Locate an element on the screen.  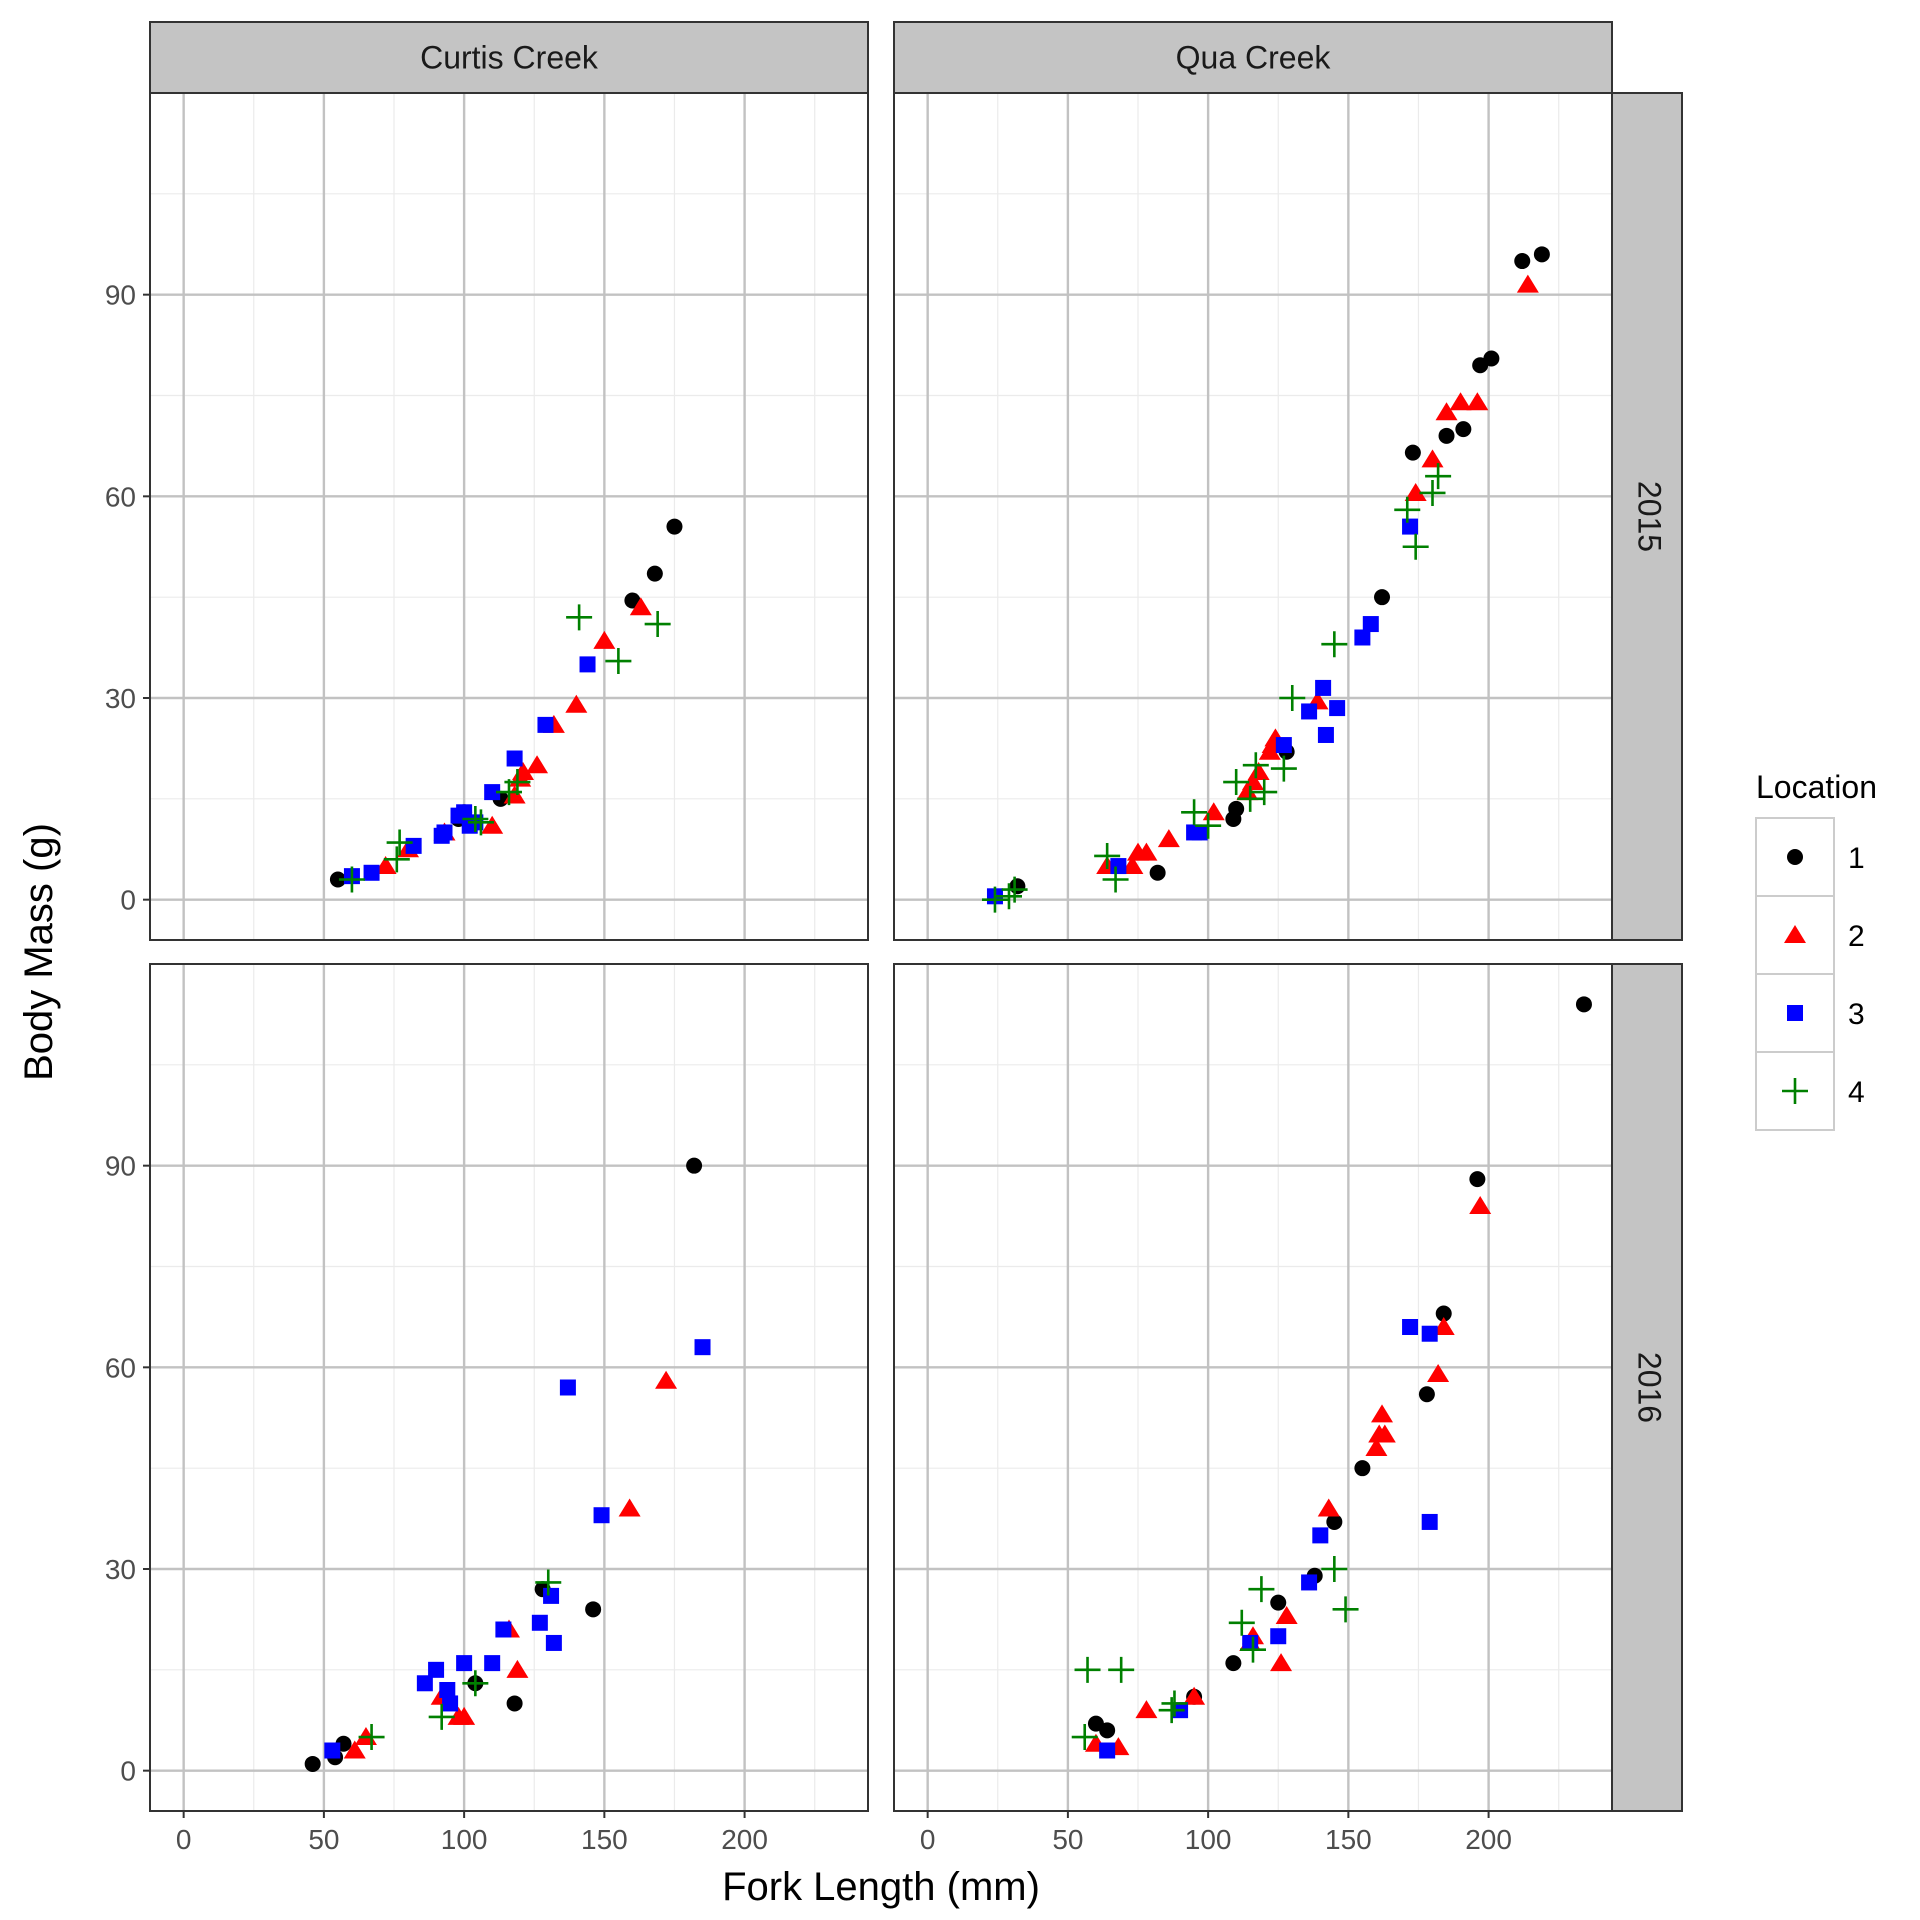
legend-entry: 1 is located at coordinates (1810, 857).